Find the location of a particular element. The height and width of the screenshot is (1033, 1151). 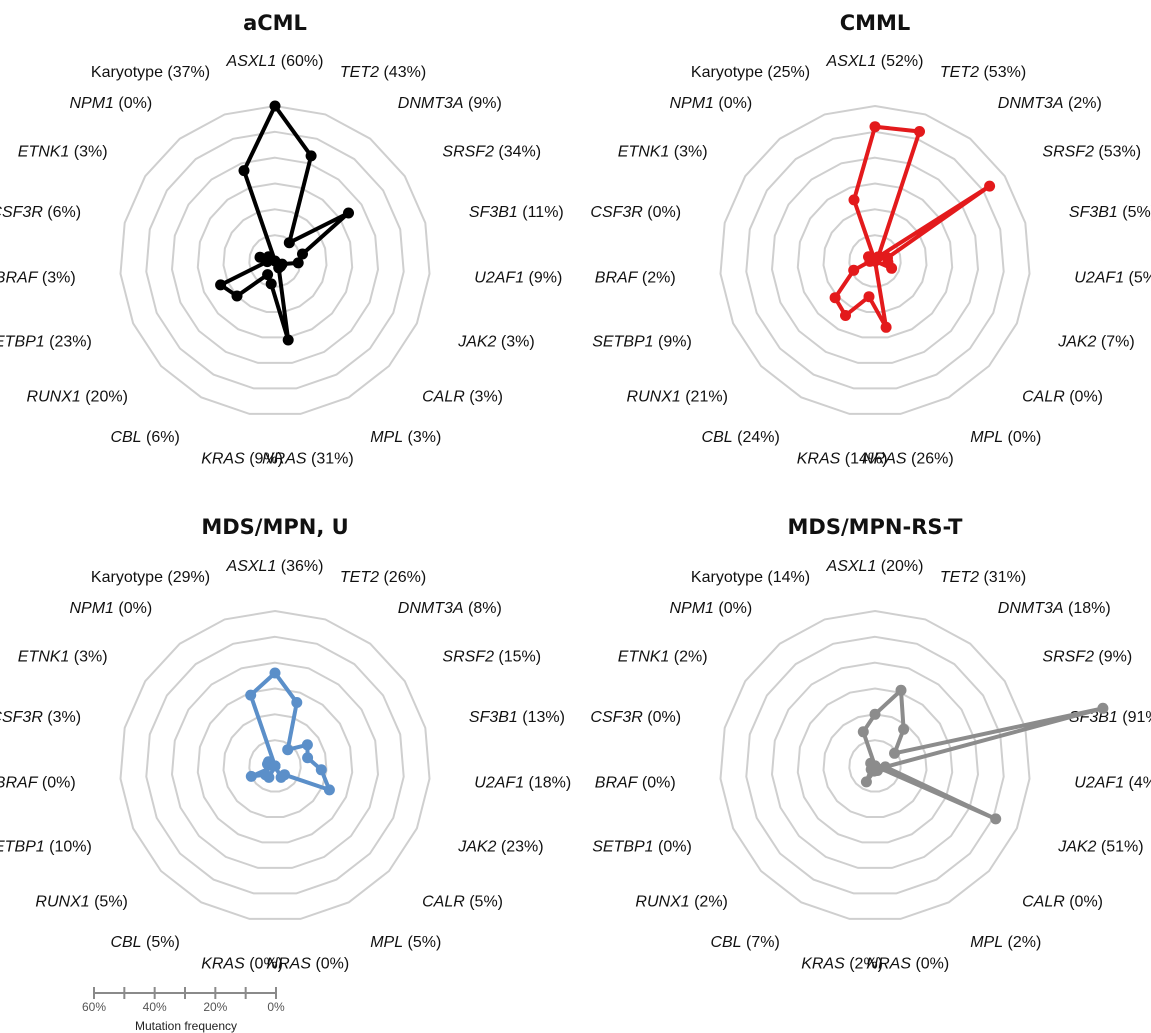

axis-label-gene: NPM1 is located at coordinates (92, 608).